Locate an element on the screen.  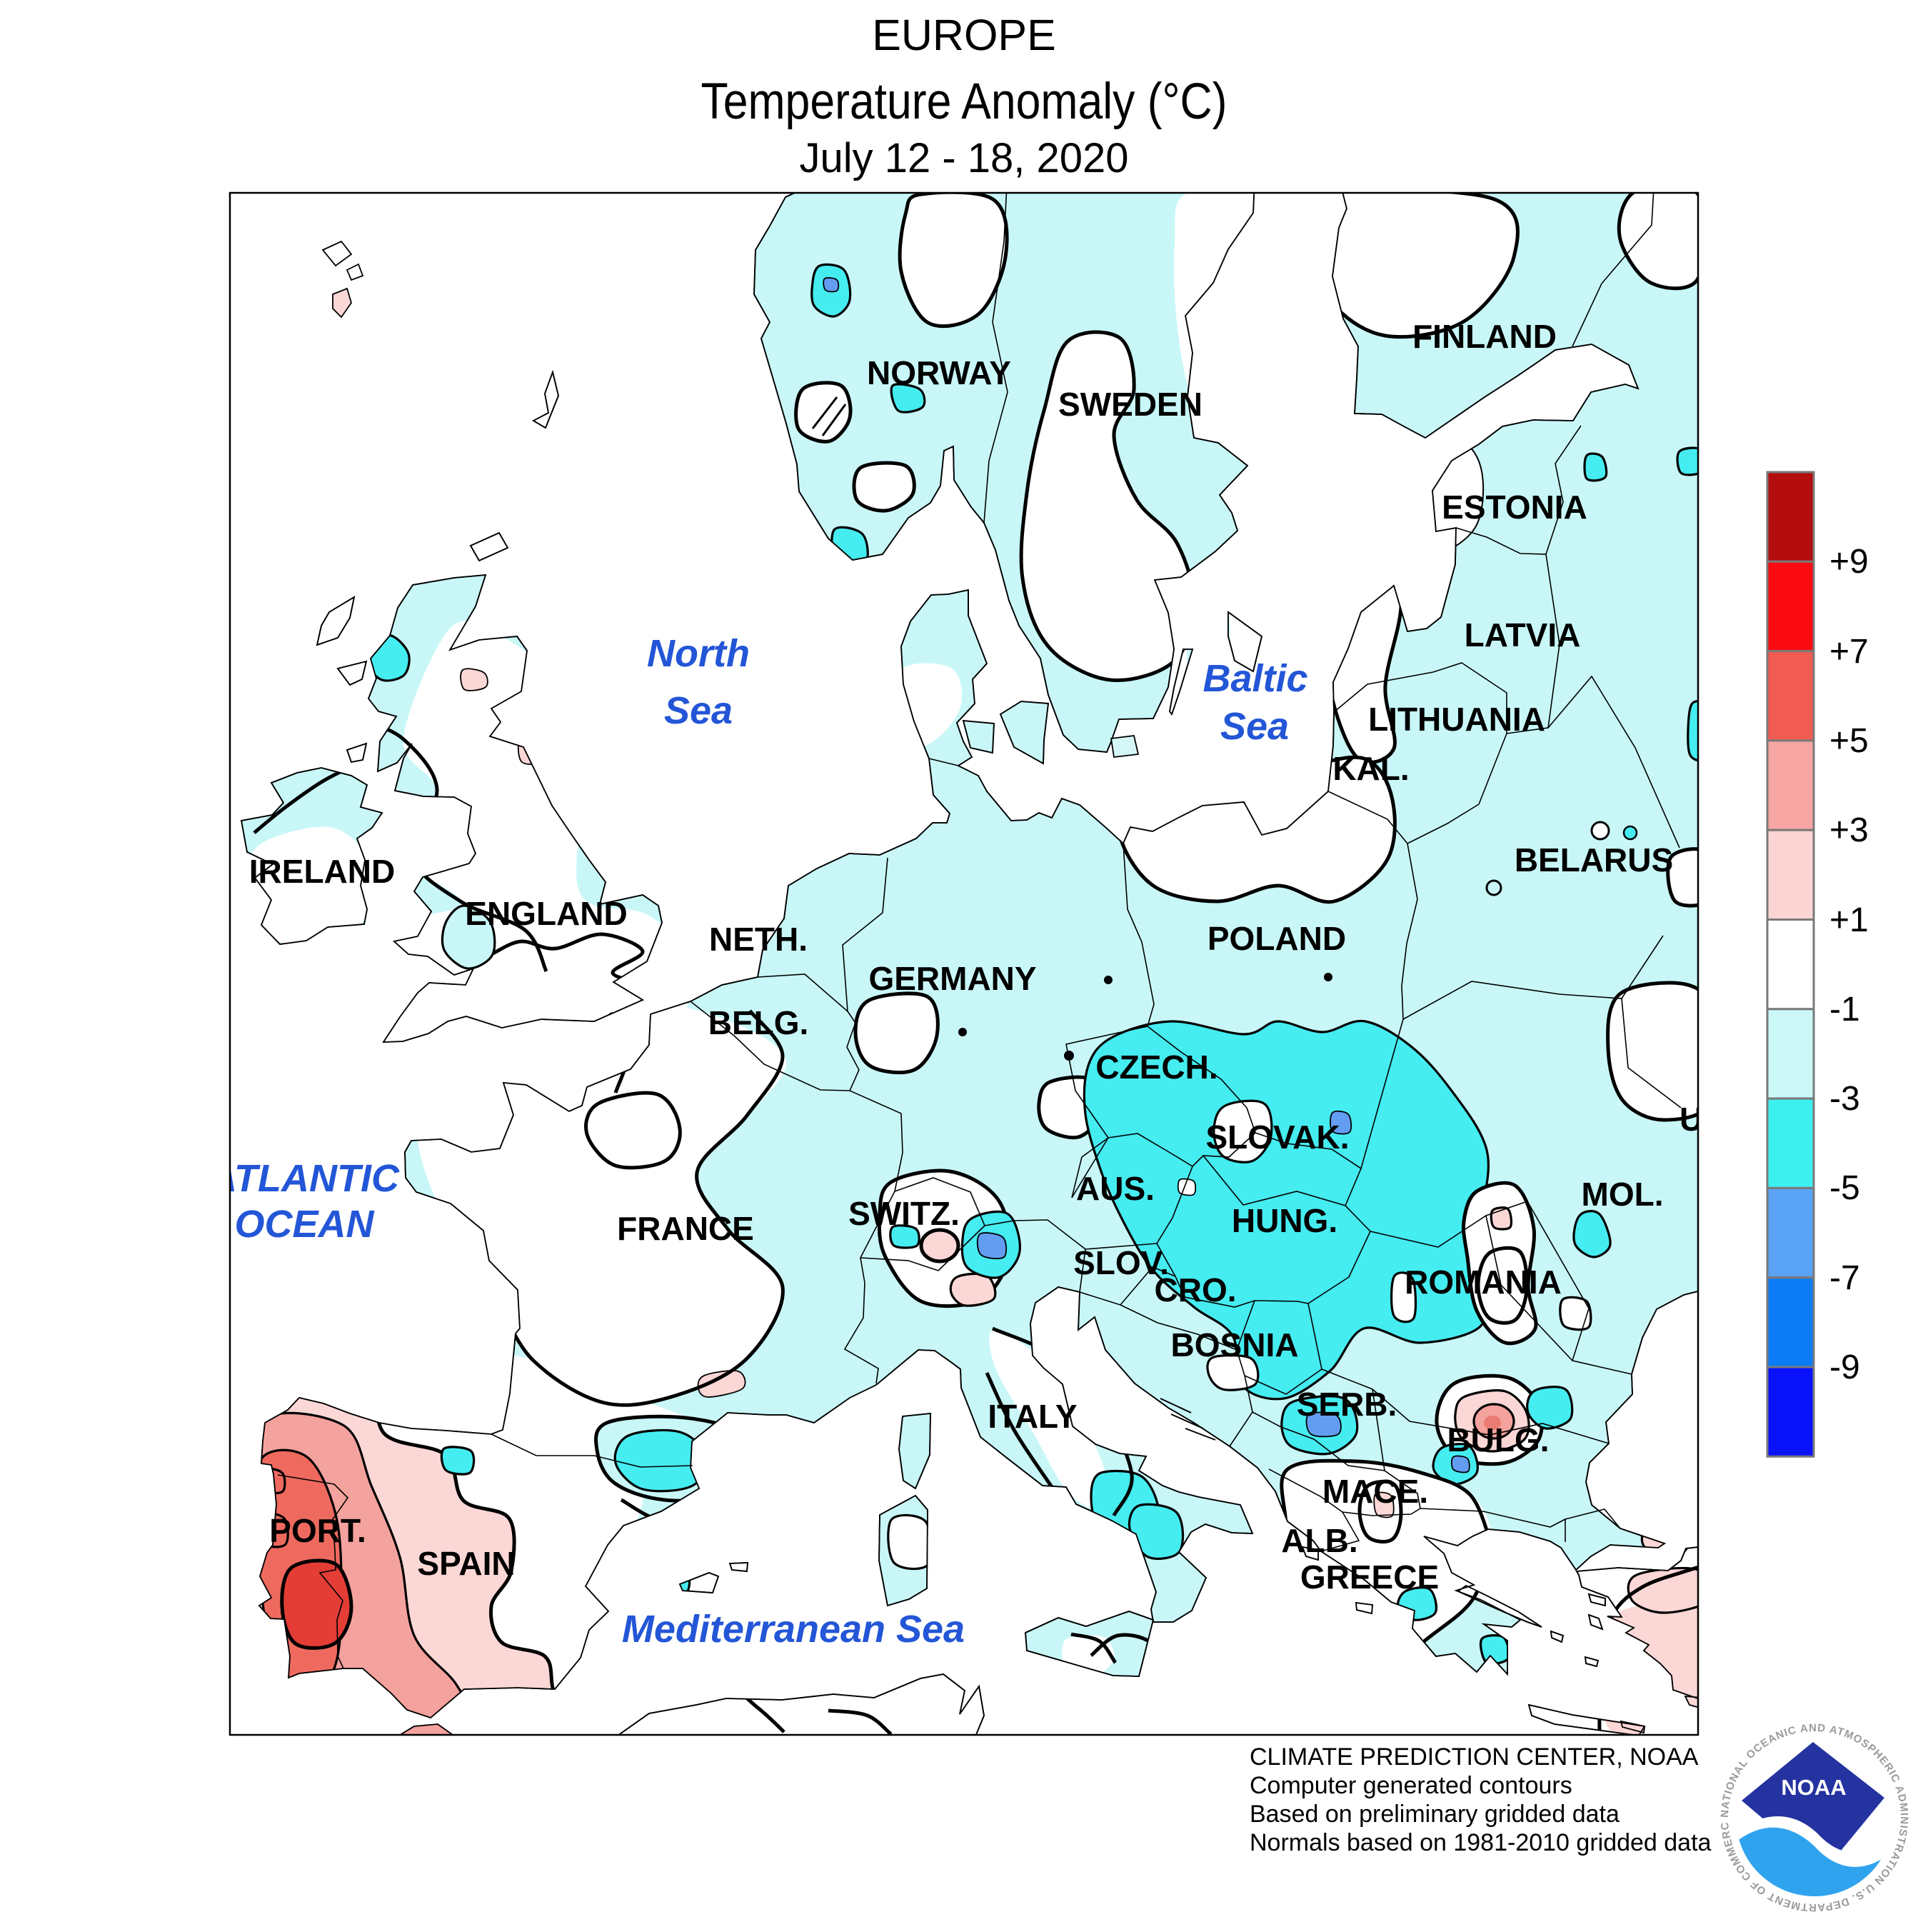
svg-text: HUNG. is located at coordinates (1284, 1220).